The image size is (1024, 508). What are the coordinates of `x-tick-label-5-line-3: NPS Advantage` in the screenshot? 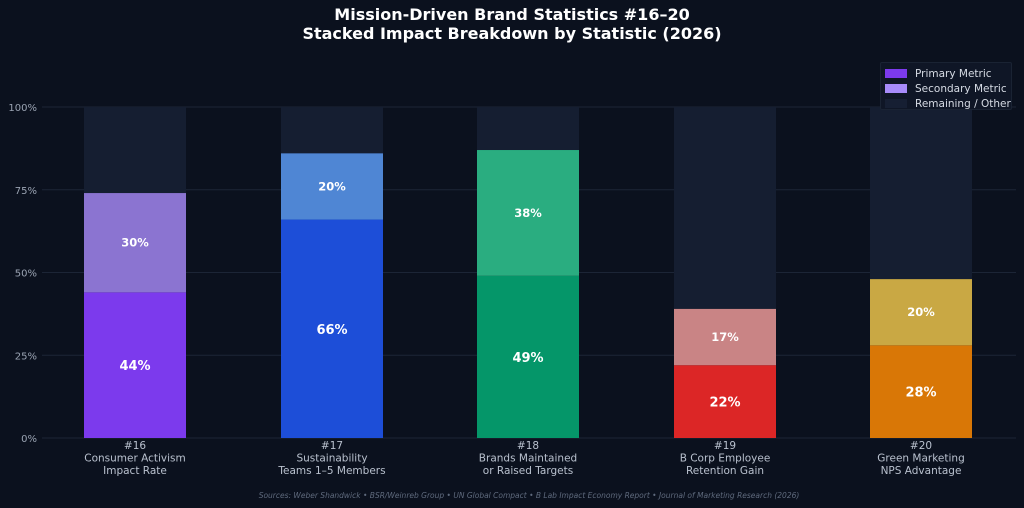 It's located at (921, 471).